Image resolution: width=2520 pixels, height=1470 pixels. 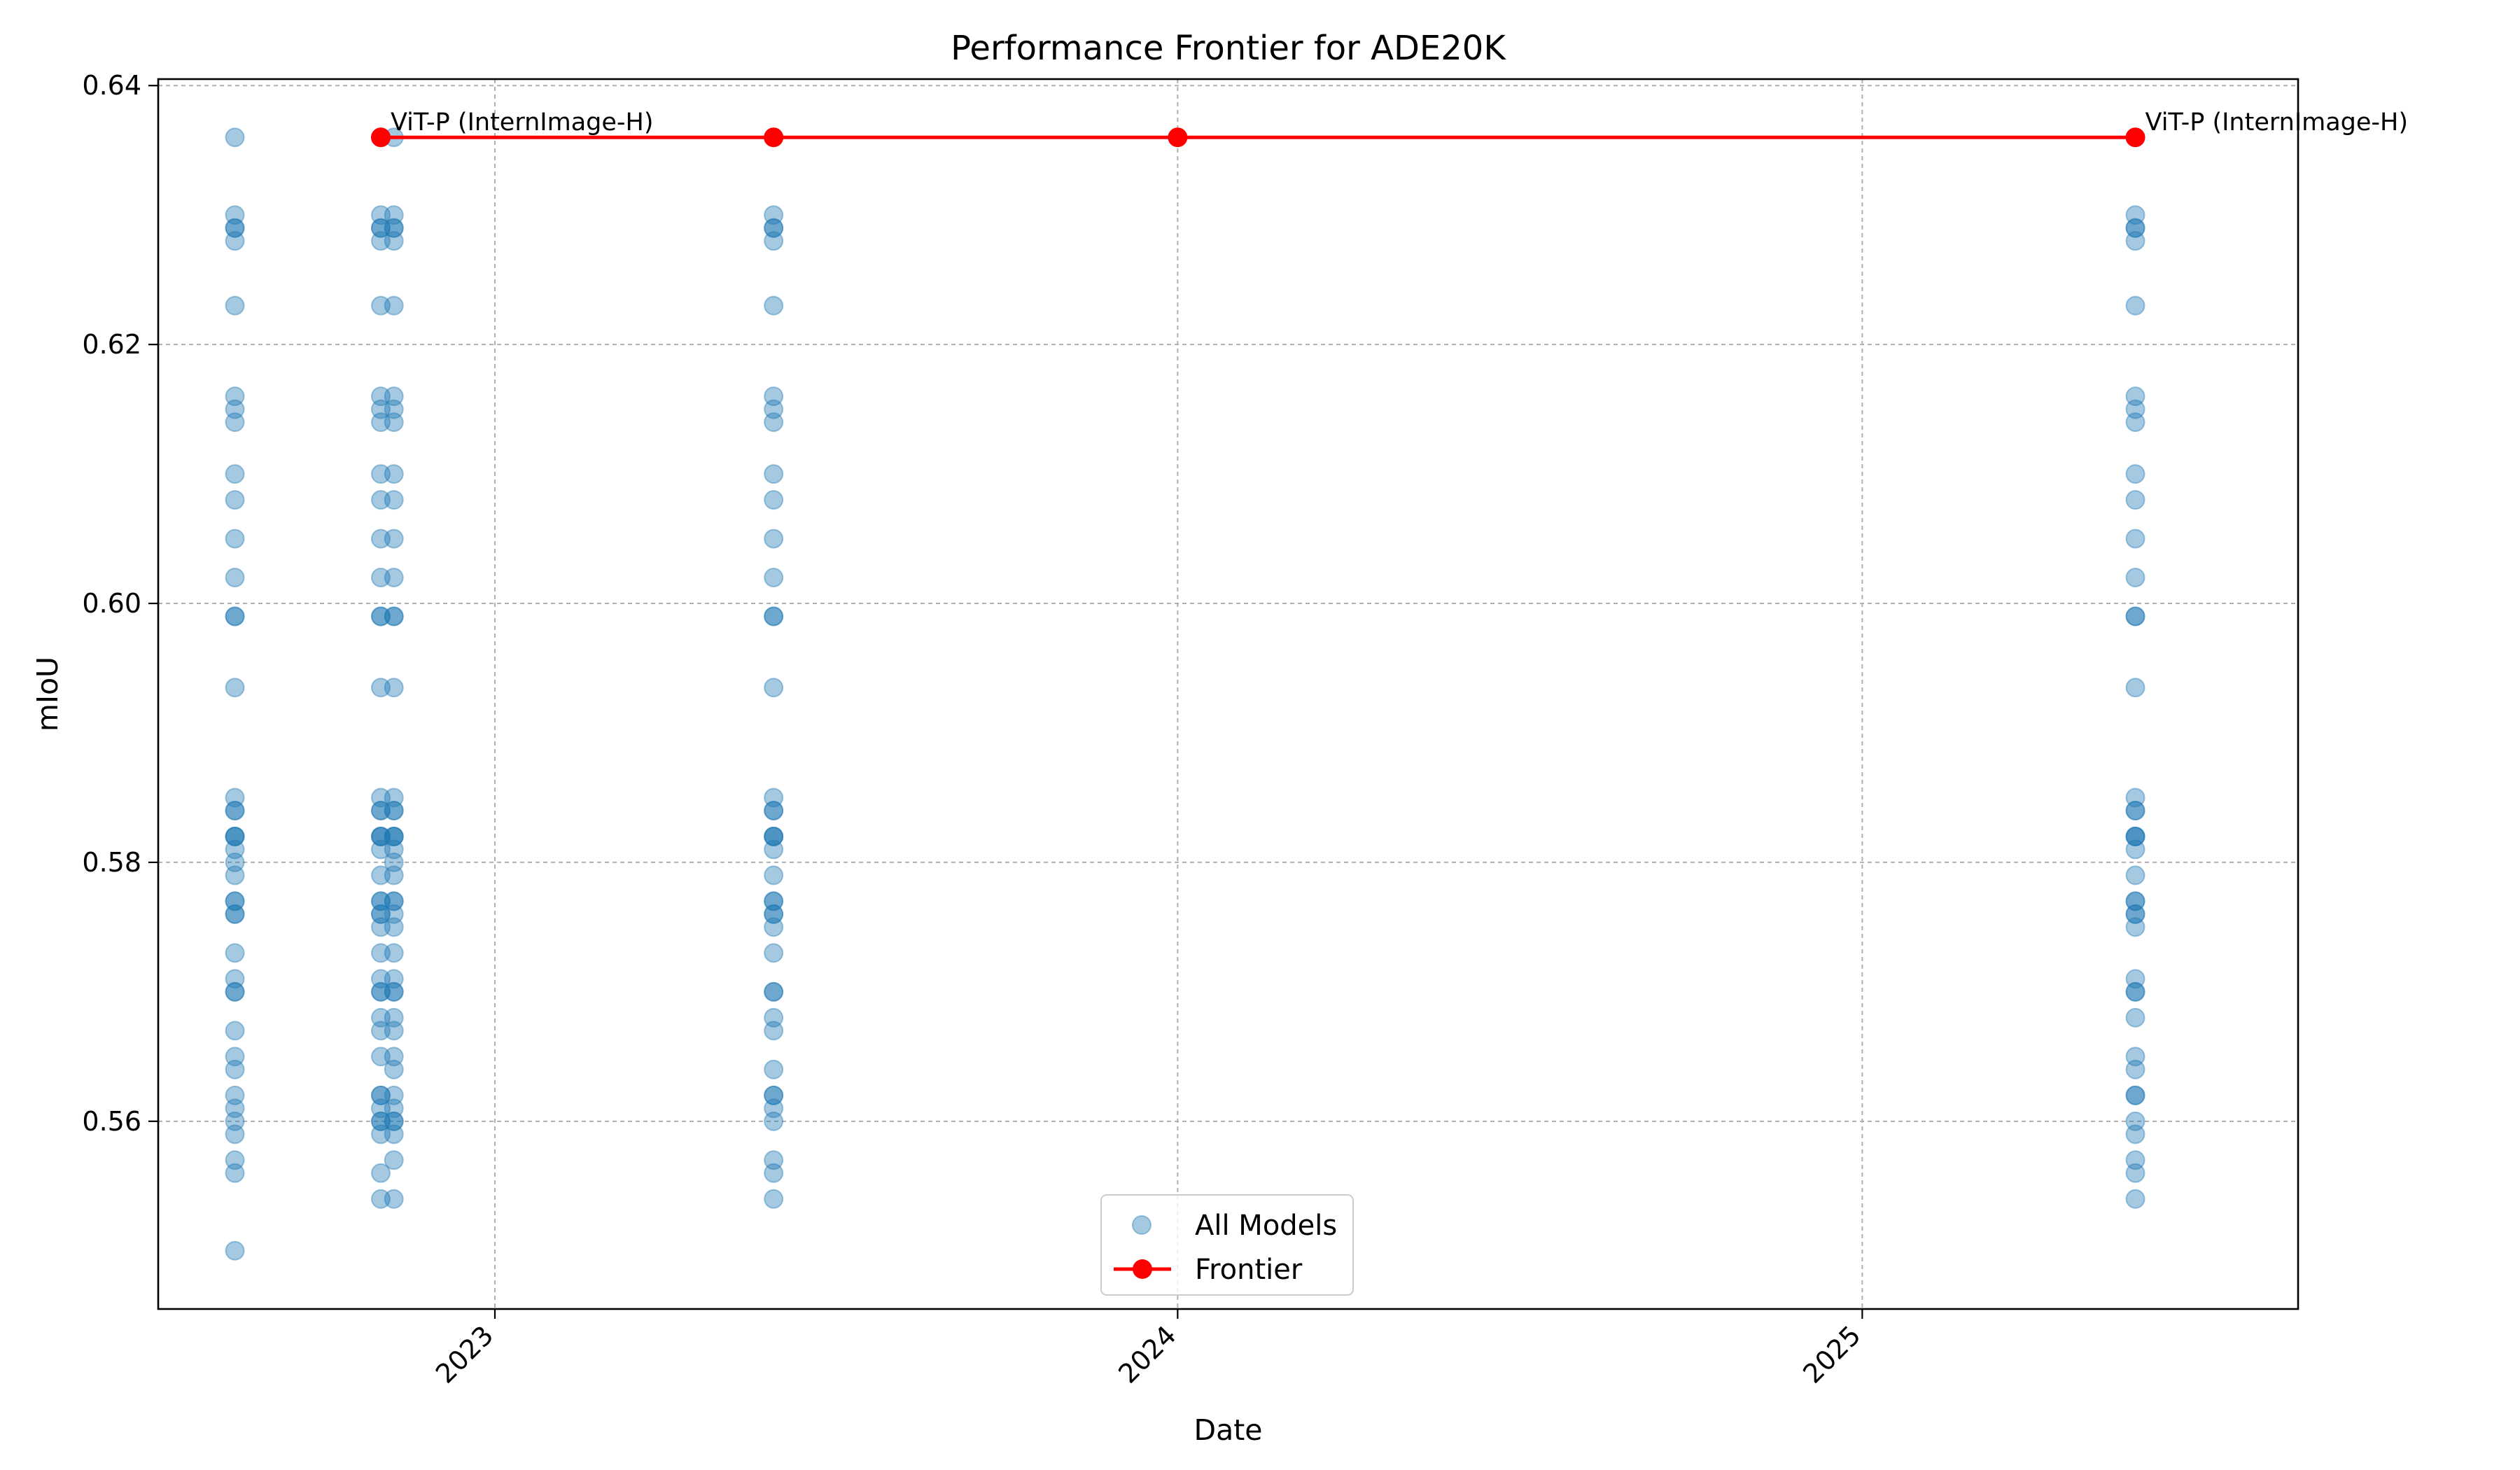 I want to click on frontier-annotation: ViT-P (InternImage-H), so click(x=2277, y=122).